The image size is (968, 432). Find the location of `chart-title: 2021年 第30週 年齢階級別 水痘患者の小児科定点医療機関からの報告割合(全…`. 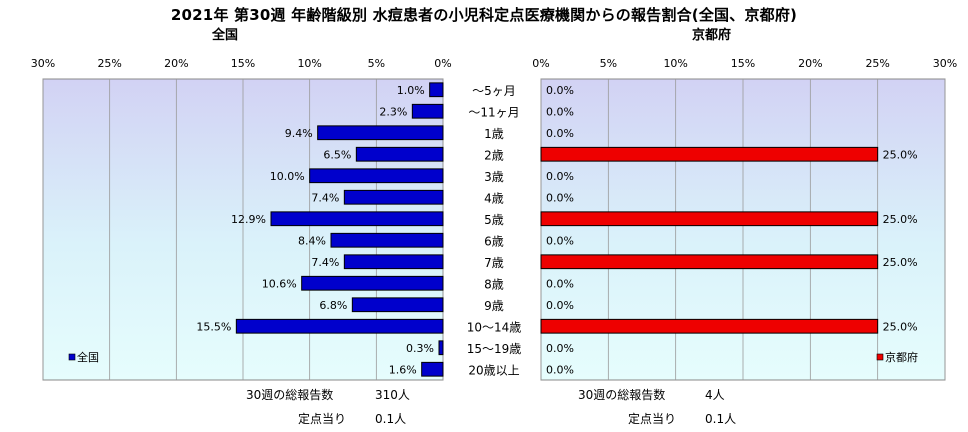

chart-title: 2021年 第30週 年齢階級別 水痘患者の小児科定点医療機関からの報告割合(全… is located at coordinates (484, 15).